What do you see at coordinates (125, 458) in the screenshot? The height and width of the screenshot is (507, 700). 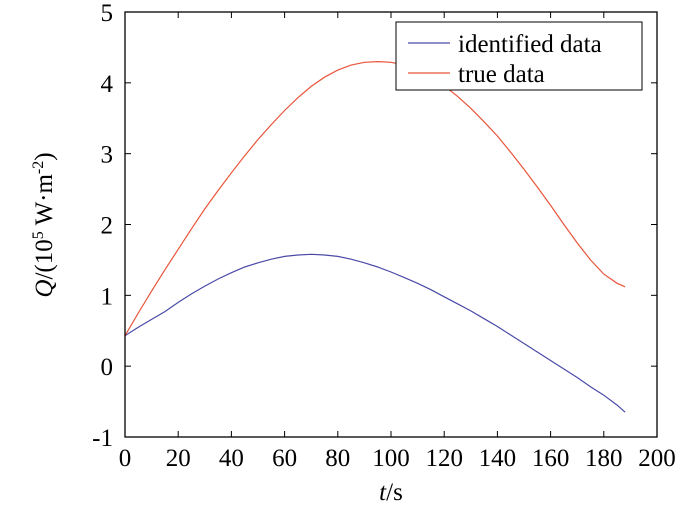 I see `x-tick-label: 0` at bounding box center [125, 458].